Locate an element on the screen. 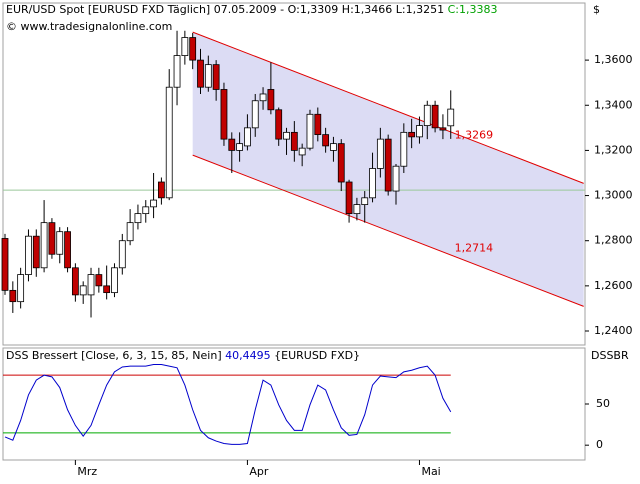  x-tick-label: Mrz is located at coordinates (87, 471).